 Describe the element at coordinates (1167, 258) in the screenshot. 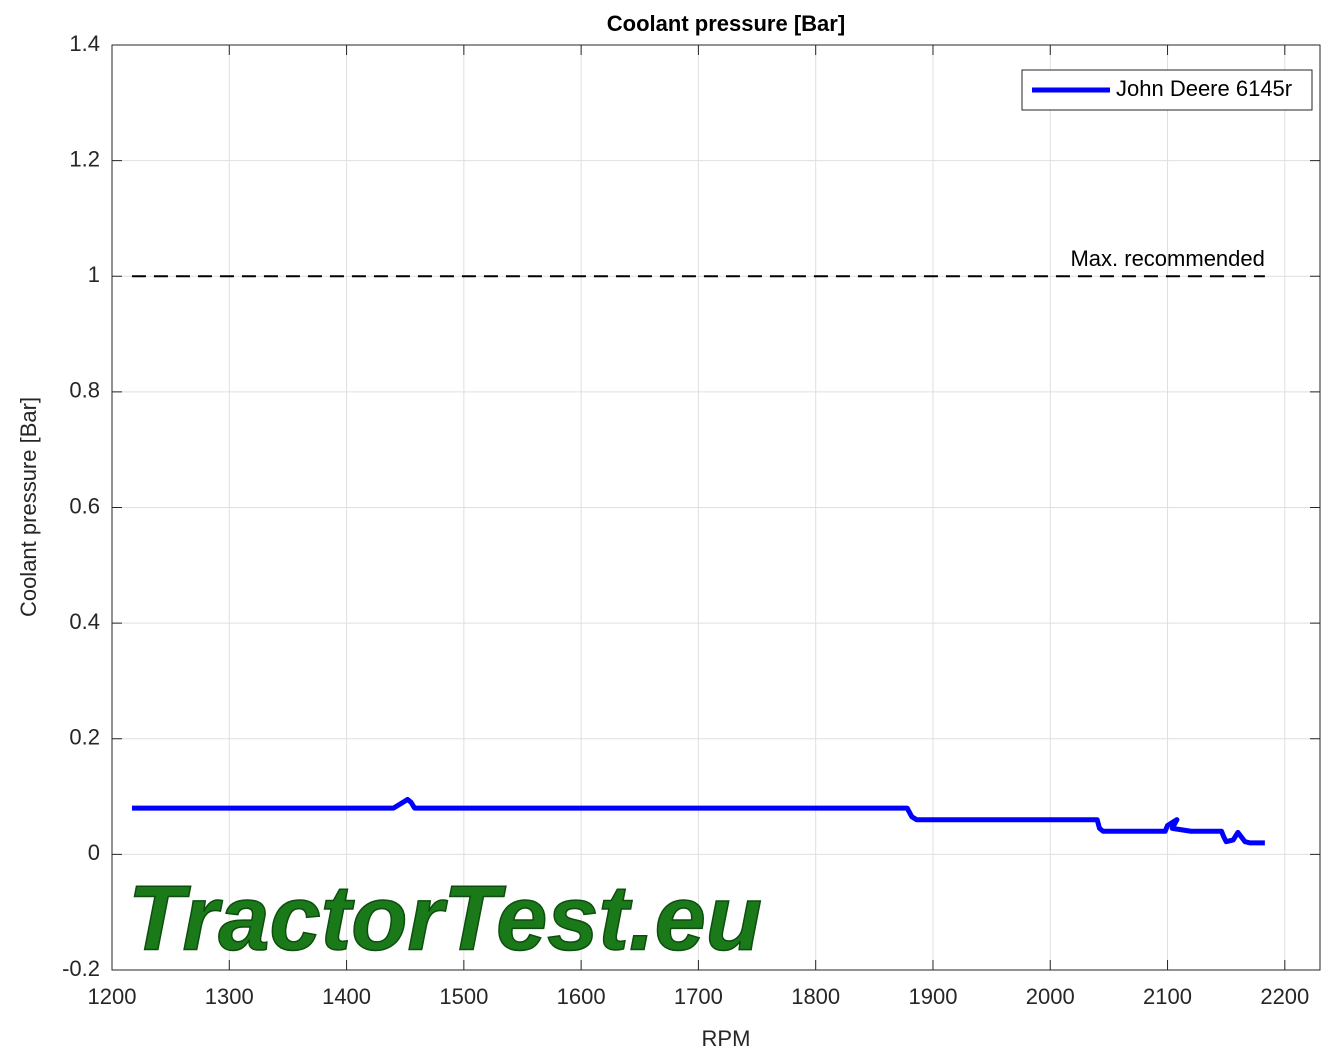

I see `reference-label: Max. recommended` at that location.